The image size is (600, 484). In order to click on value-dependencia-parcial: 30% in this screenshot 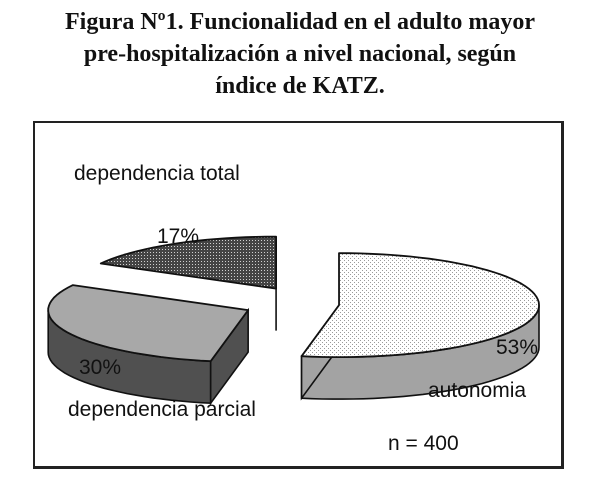, I will do `click(100, 367)`.